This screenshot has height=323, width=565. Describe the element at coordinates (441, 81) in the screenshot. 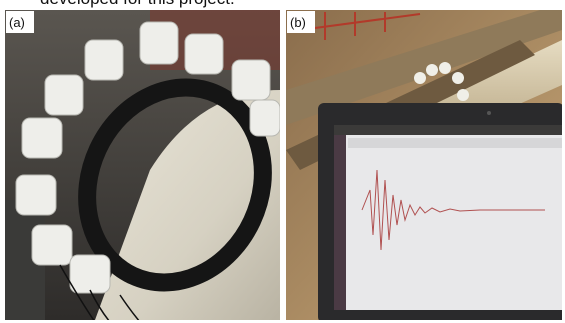

I see `sensor-cluster` at that location.